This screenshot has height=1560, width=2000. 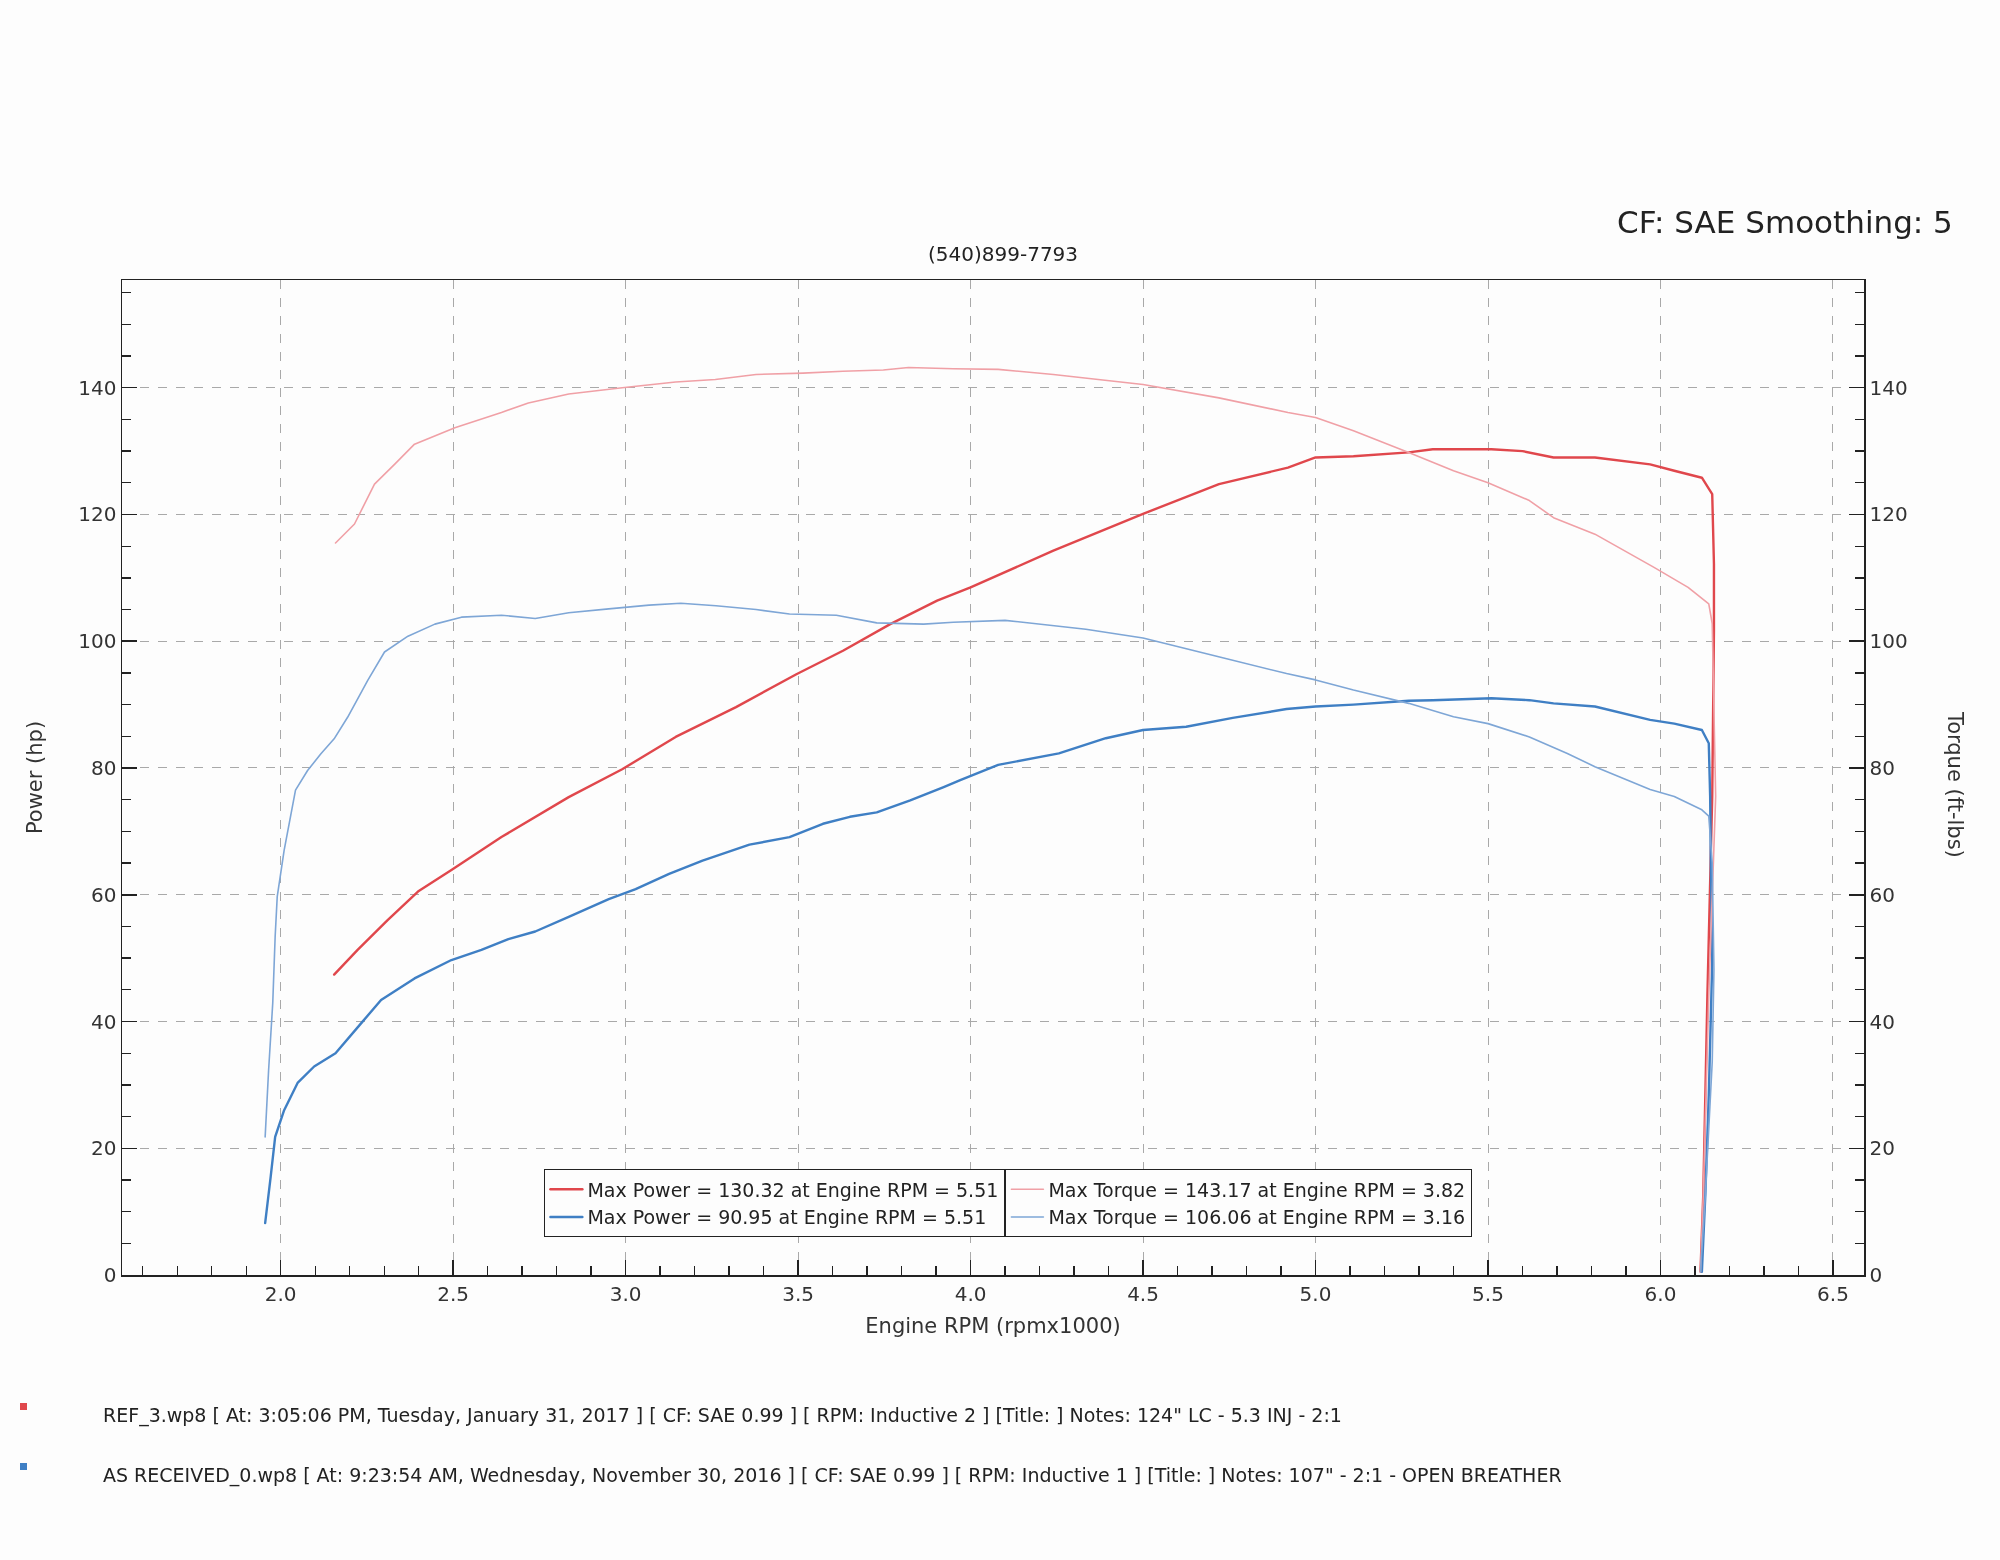 What do you see at coordinates (1888, 514) in the screenshot?
I see `y2-tick-label: 120` at bounding box center [1888, 514].